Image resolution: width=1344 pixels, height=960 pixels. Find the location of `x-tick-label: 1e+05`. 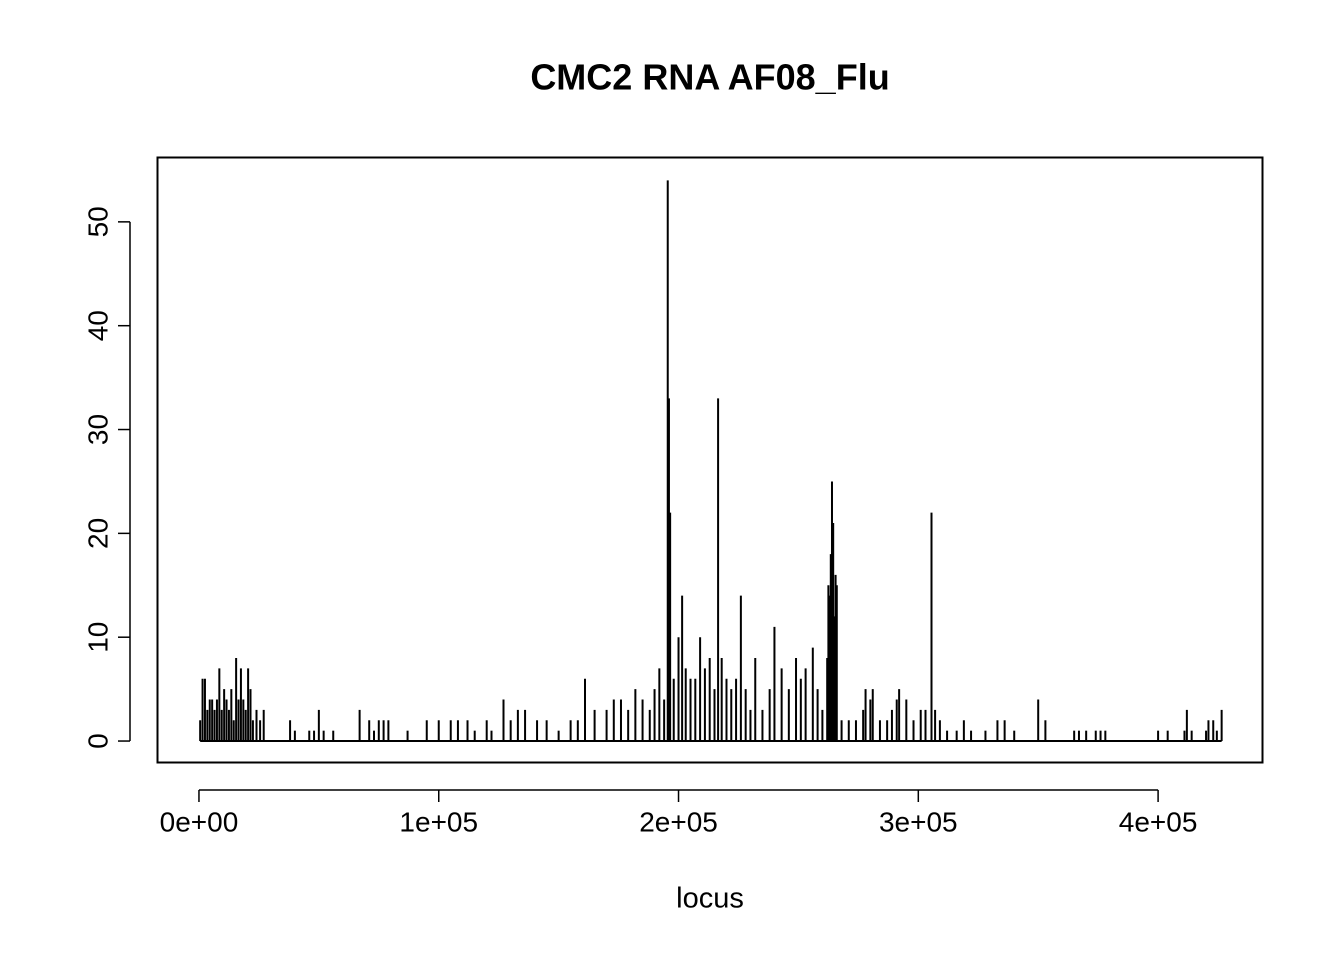

x-tick-label: 1e+05 is located at coordinates (438, 821).